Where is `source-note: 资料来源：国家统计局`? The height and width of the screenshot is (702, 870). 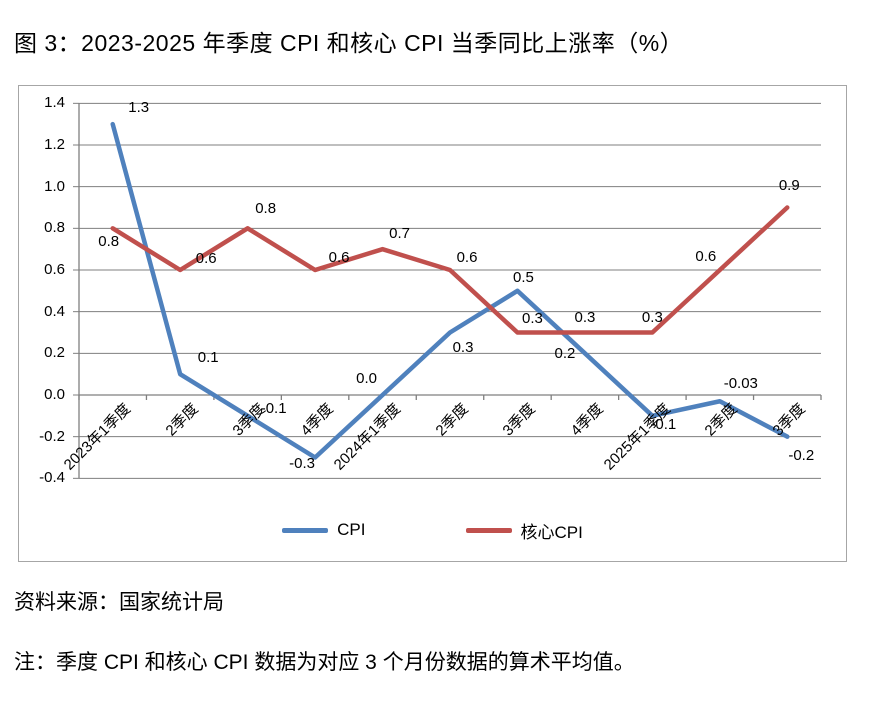 source-note: 资料来源：国家统计局 is located at coordinates (119, 602).